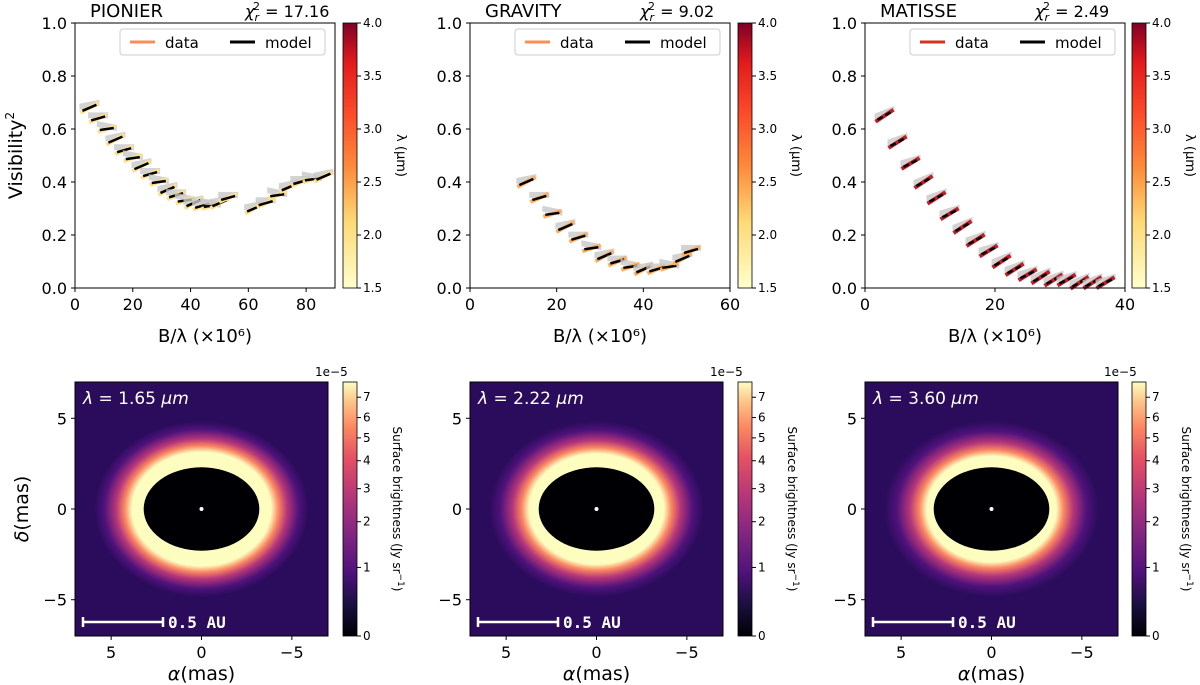 This screenshot has width=1200, height=685. What do you see at coordinates (644, 11) in the screenshot?
I see `chi-symbol: χ` at bounding box center [644, 11].